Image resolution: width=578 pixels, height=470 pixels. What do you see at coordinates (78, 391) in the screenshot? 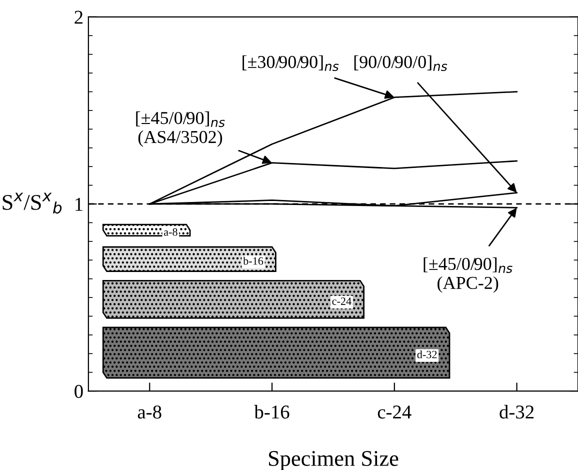
I see `y-tick-label: 0` at bounding box center [78, 391].